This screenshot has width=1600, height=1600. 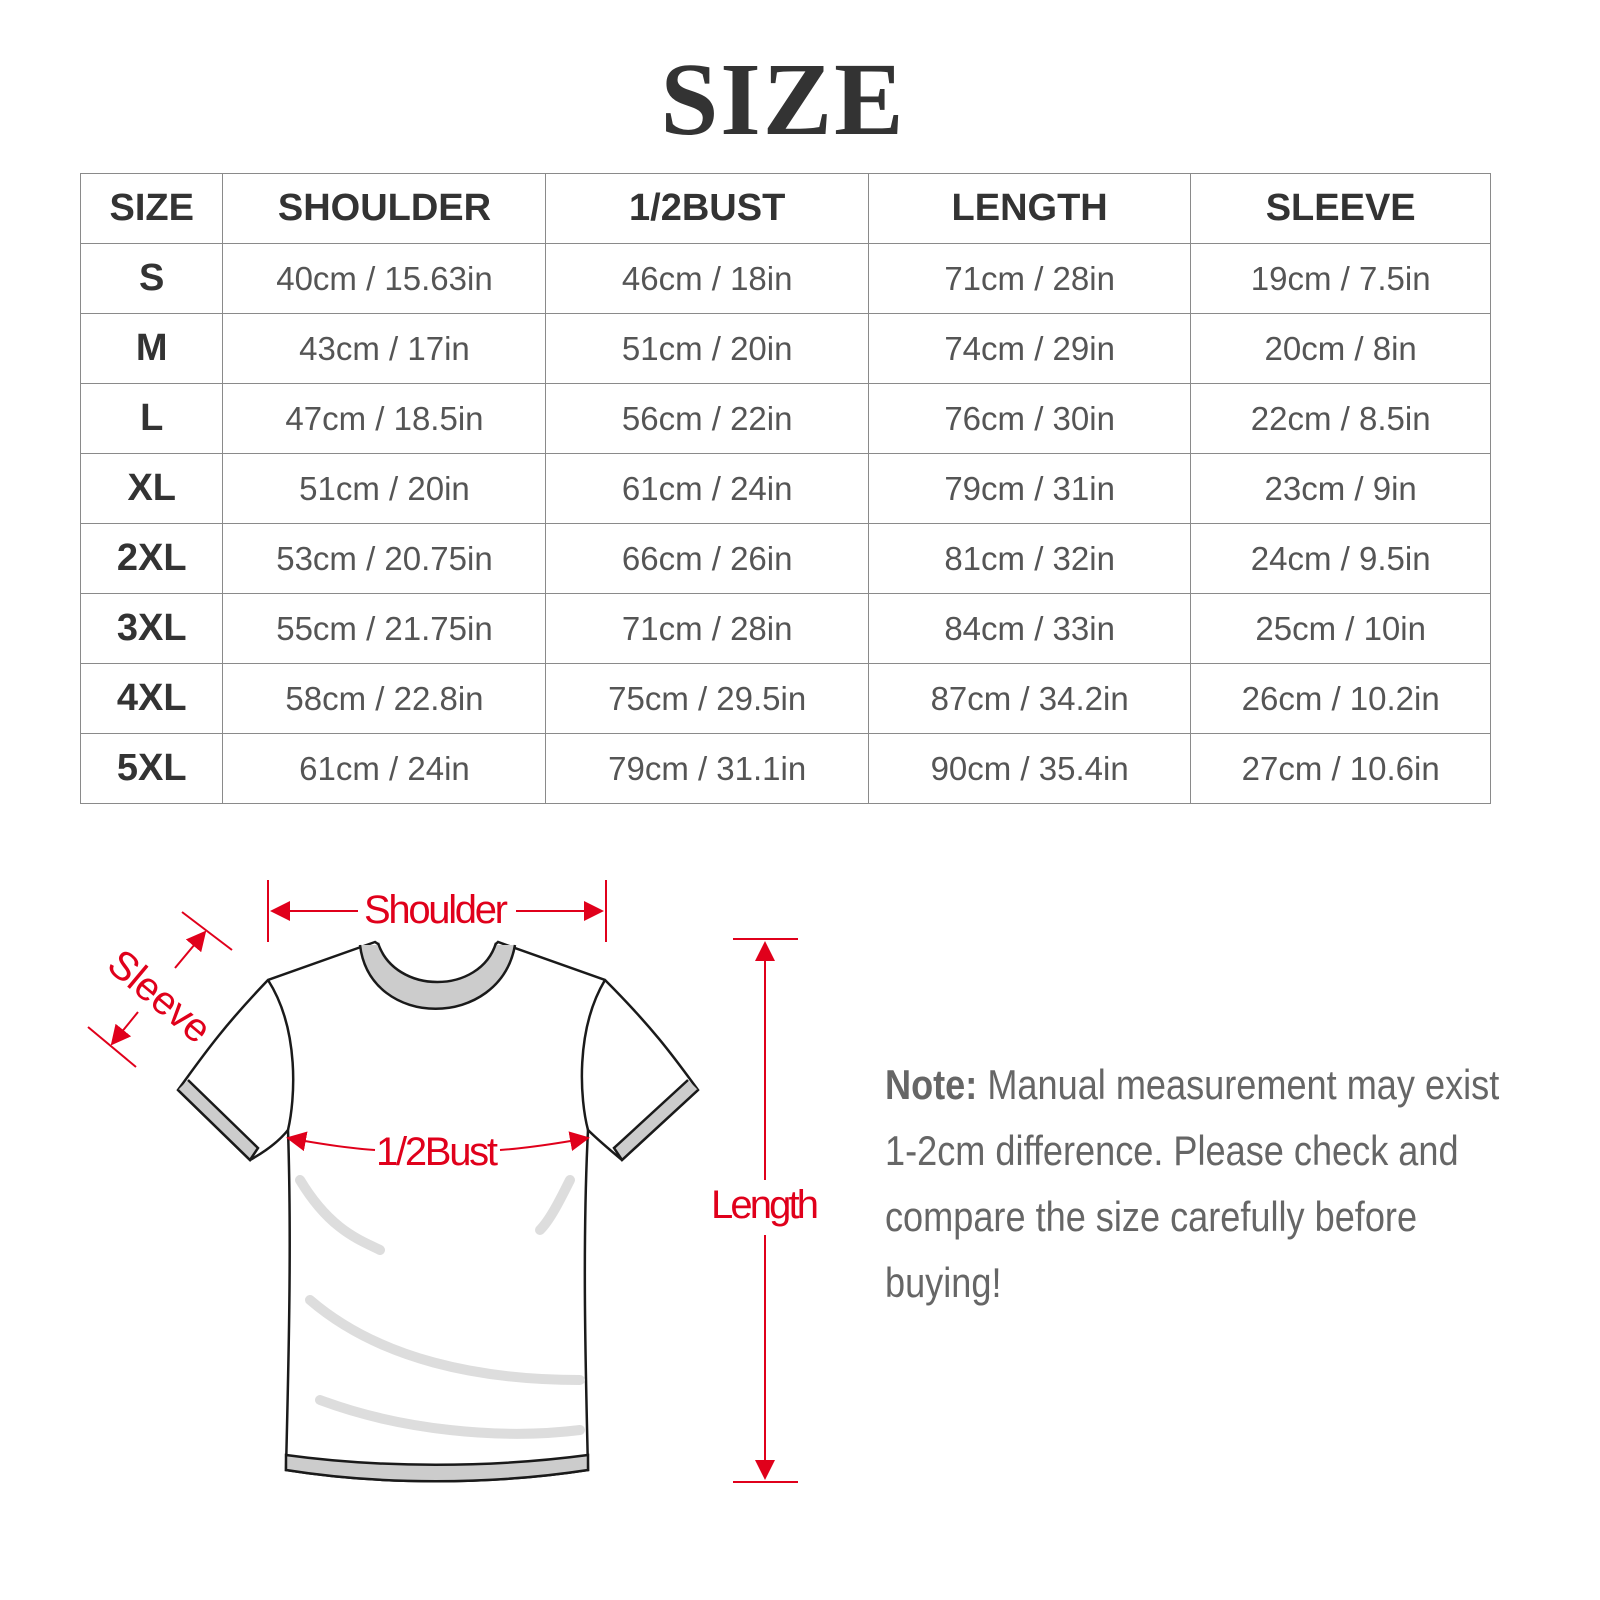 What do you see at coordinates (384, 698) in the screenshot?
I see `measurement-cell: 58cm / 22.8in` at bounding box center [384, 698].